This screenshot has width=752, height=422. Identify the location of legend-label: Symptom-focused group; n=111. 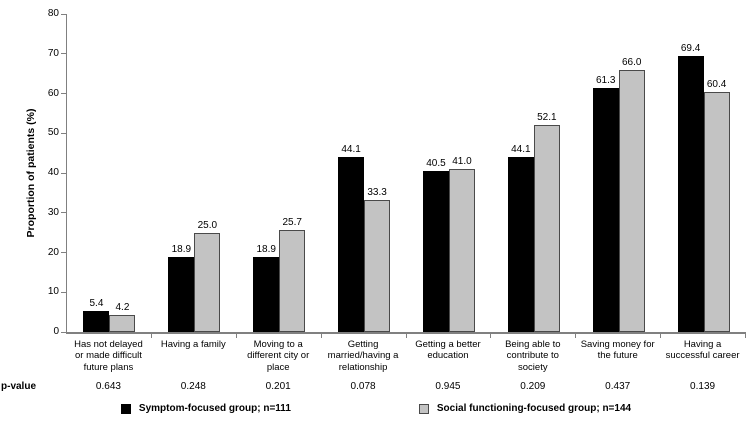
(214, 408).